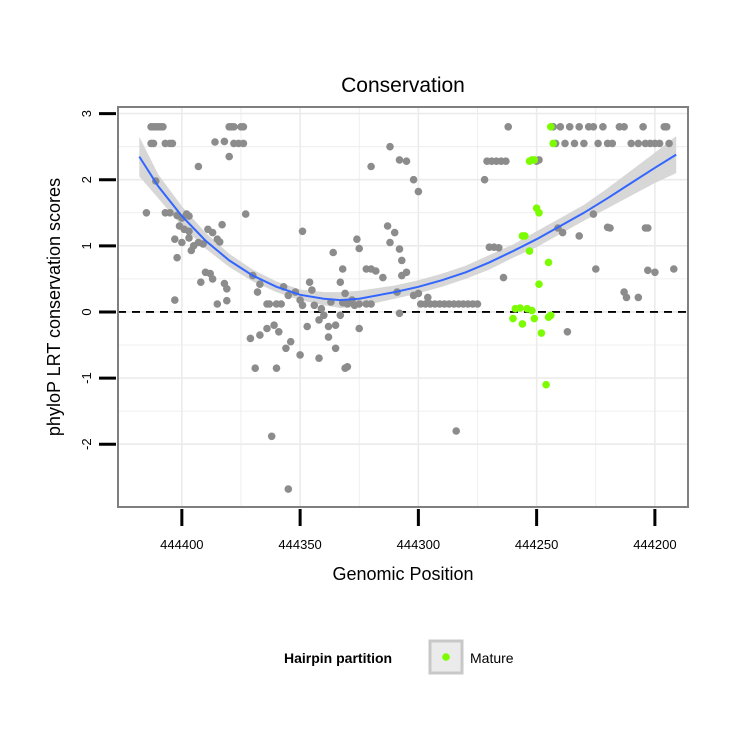  I want to click on x-tick-label: 444200, so click(654, 544).